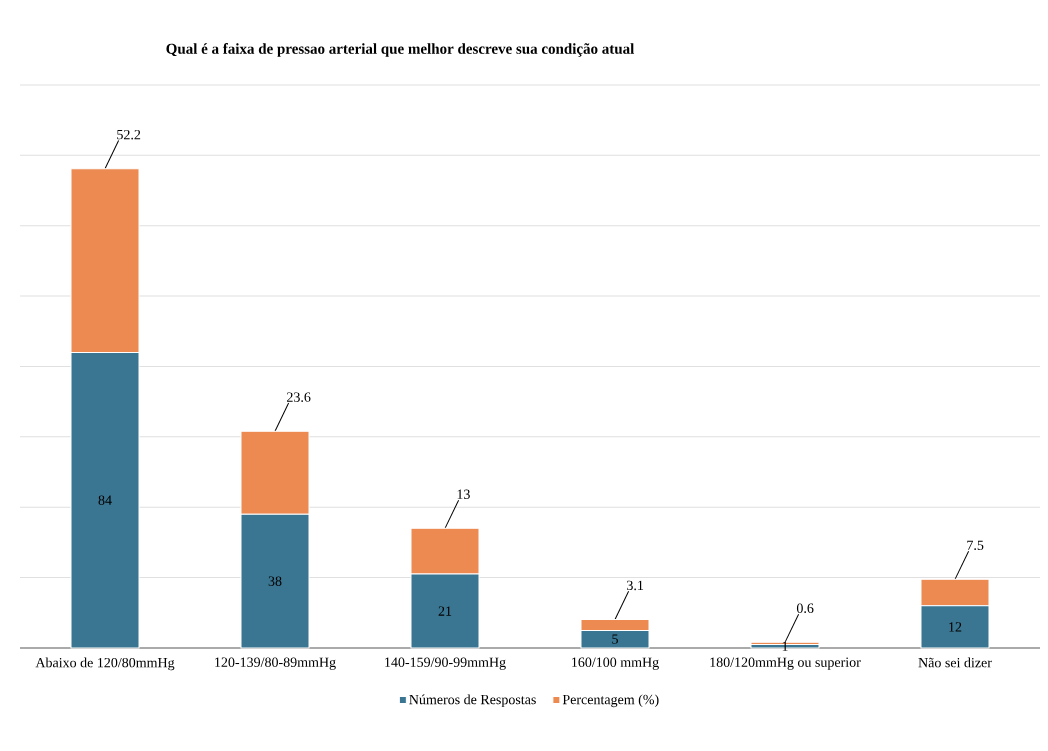  Describe the element at coordinates (615, 663) in the screenshot. I see `x-tick-label: 160/100 mmHg` at that location.